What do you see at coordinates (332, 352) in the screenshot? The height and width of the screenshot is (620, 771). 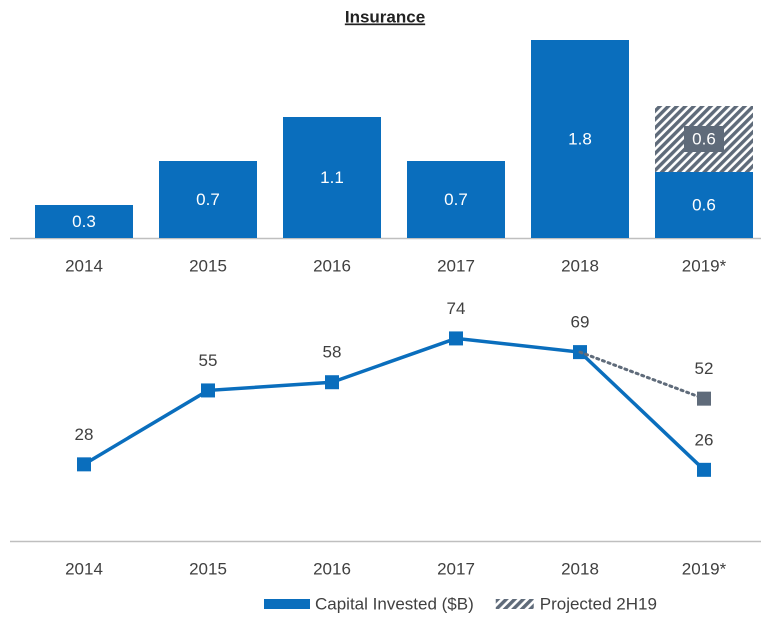 I see `value-label: 58` at bounding box center [332, 352].